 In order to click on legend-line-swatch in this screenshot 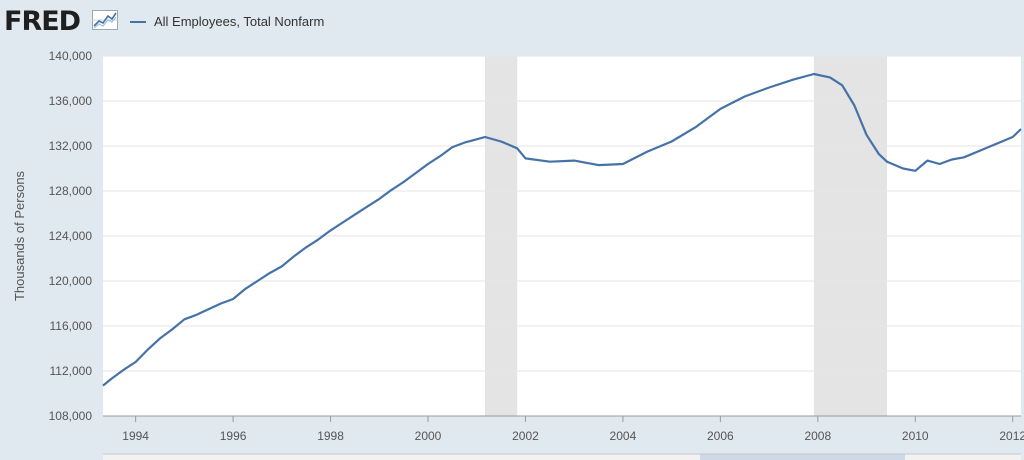, I will do `click(138, 21)`.